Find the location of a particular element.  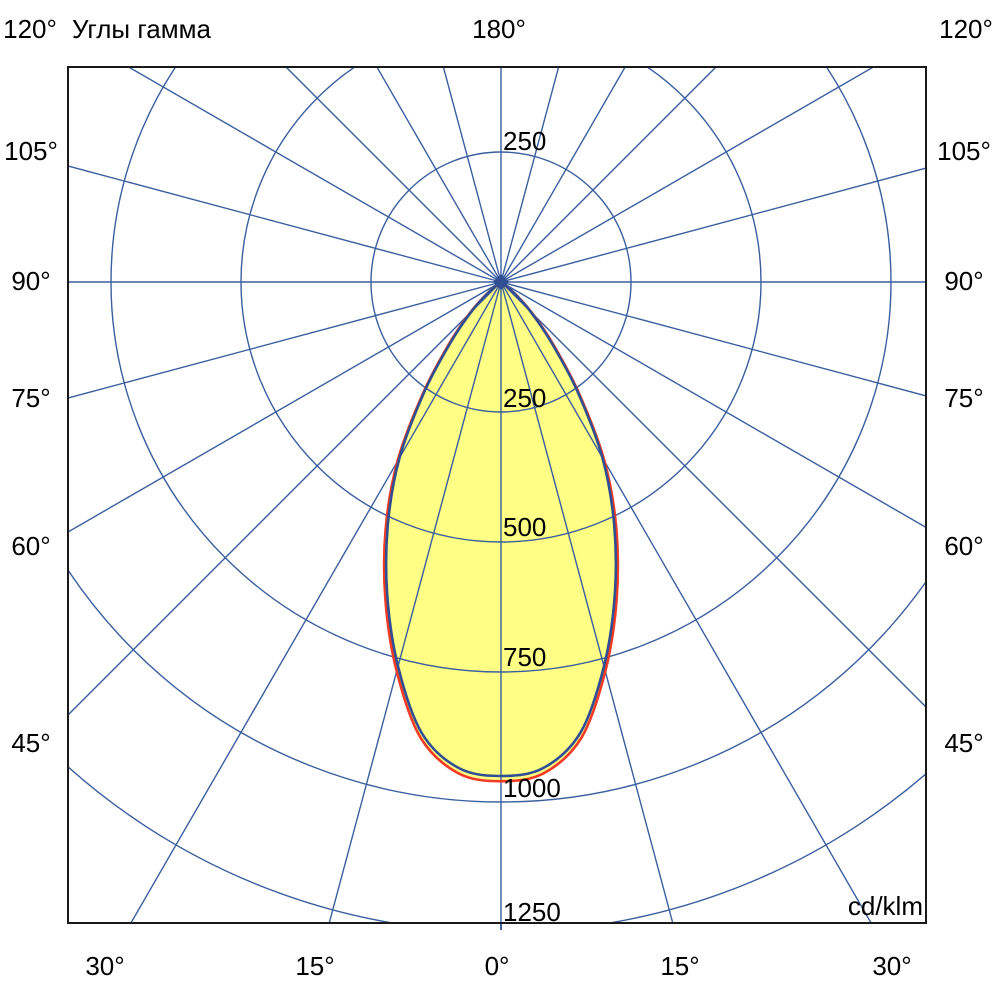

unit-label: cd/klm is located at coordinates (885, 906).